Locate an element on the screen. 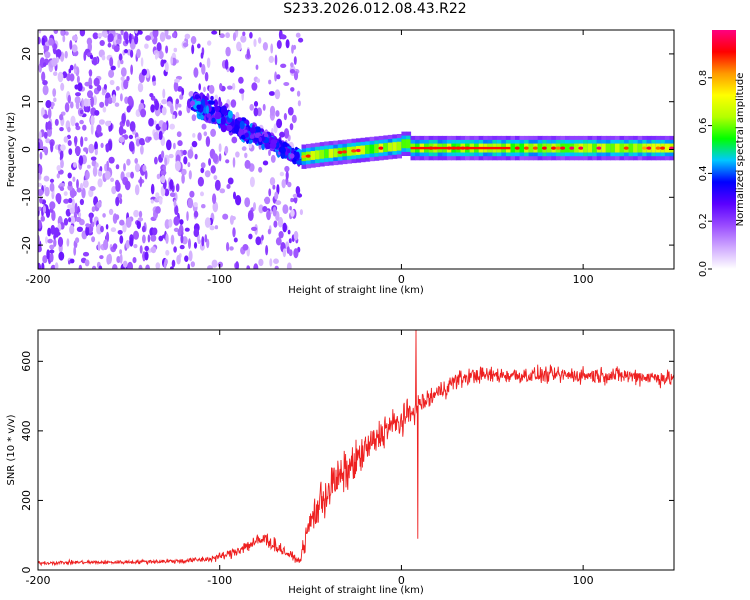  colorbar is located at coordinates (724, 149).